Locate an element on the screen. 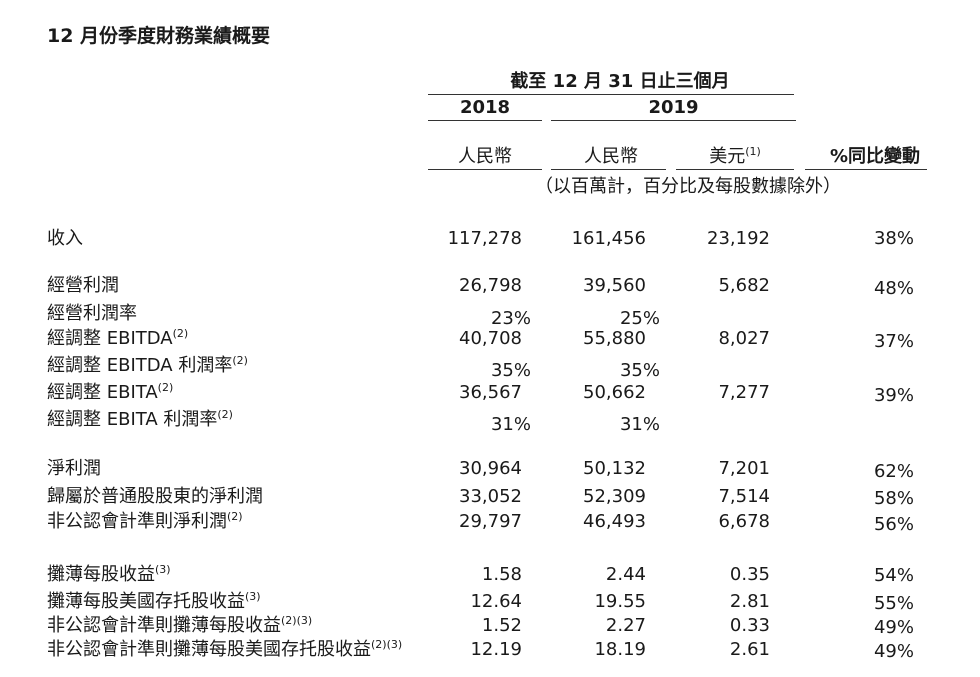 This screenshot has width=980, height=677. cell-rmb-2019: 50,662 is located at coordinates (614, 392).